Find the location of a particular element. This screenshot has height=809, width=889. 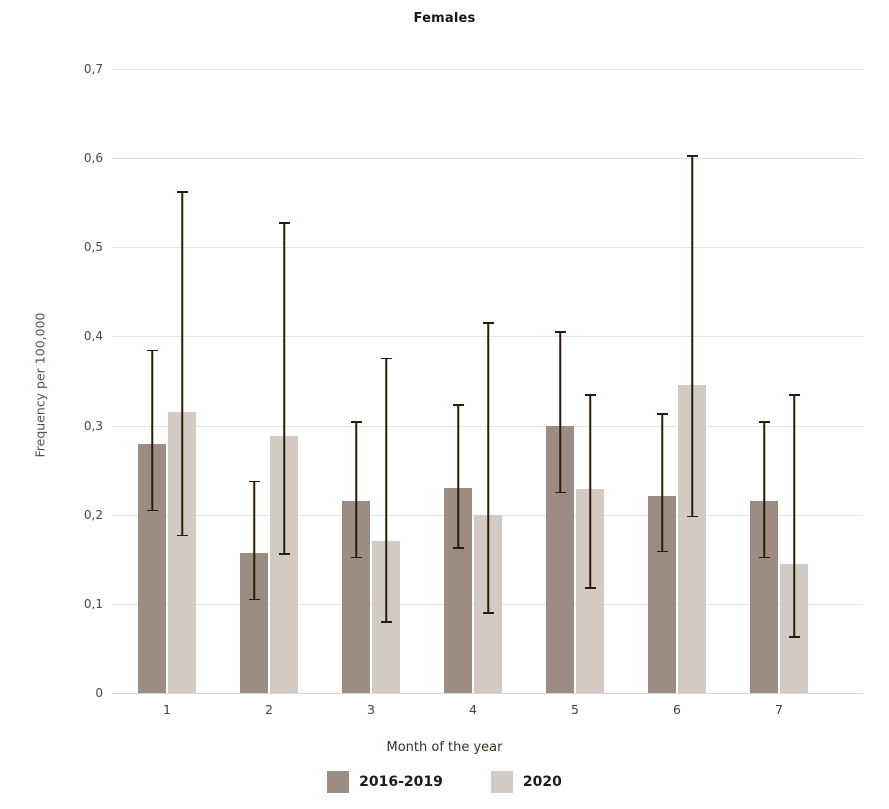

x-tick-label-5: 5 is located at coordinates (575, 709).